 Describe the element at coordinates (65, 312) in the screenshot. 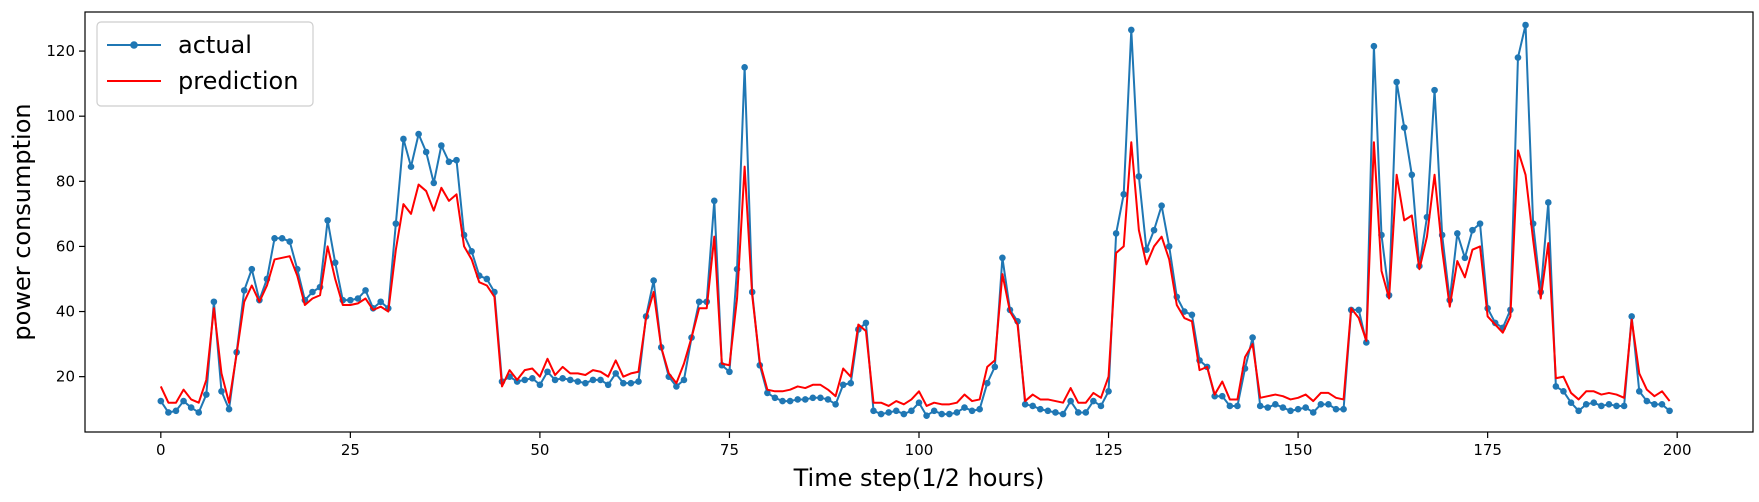

I see `y-tick-label-40: 40` at that location.